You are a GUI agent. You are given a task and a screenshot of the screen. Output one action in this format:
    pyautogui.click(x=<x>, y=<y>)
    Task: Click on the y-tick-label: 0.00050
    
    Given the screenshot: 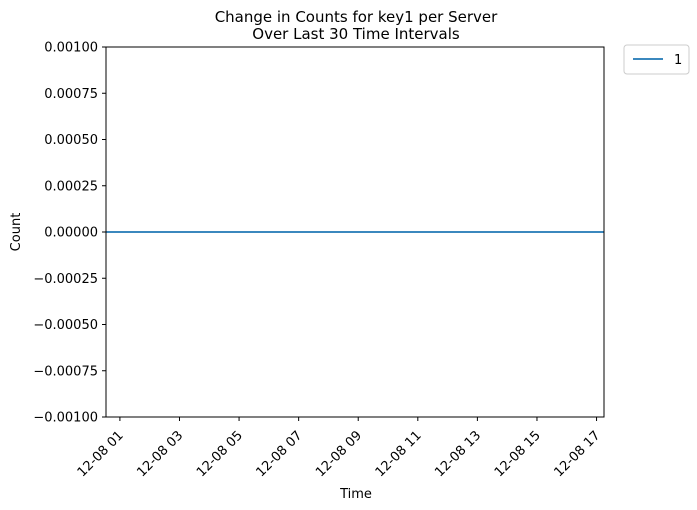 What is the action you would take?
    pyautogui.click(x=71, y=140)
    